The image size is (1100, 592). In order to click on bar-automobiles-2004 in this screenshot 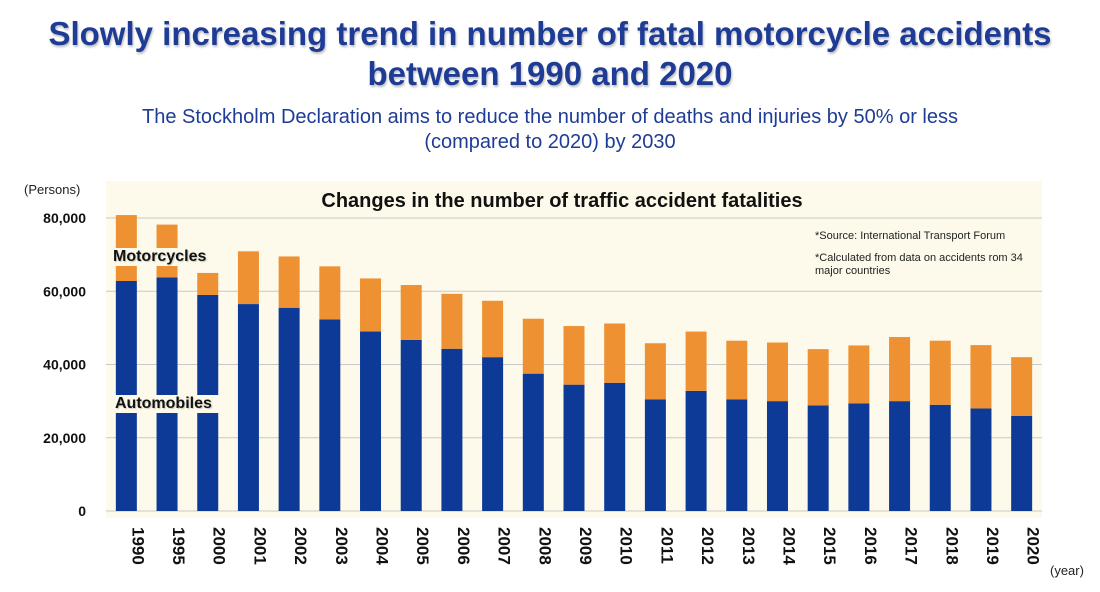, I will do `click(371, 421)`.